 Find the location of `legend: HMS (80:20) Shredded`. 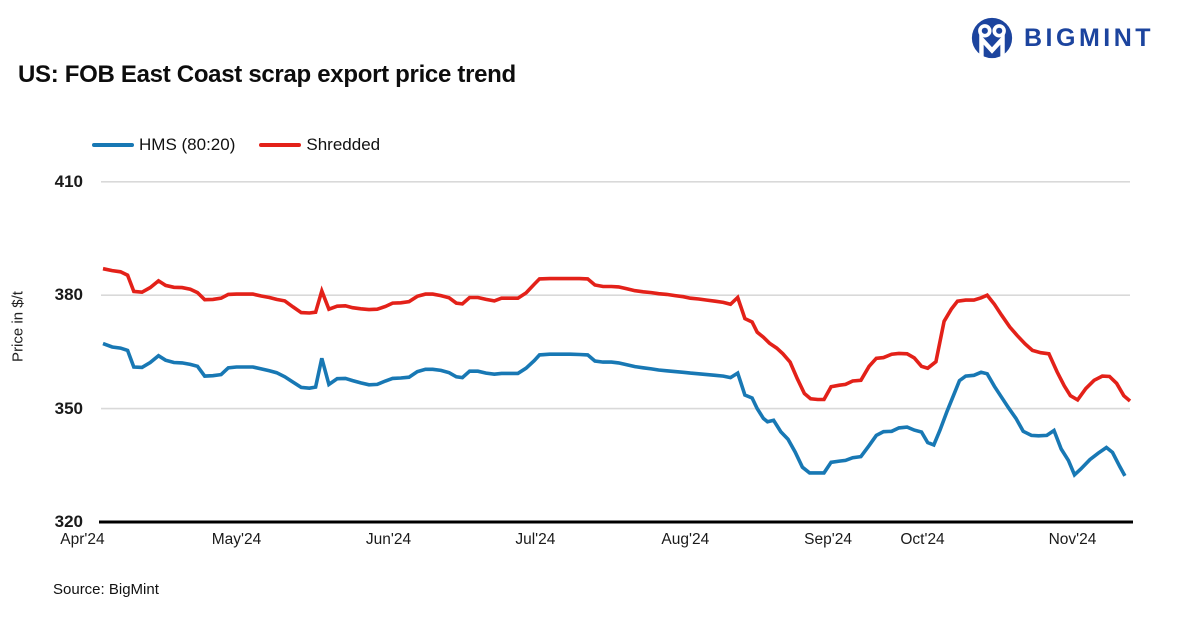

legend: HMS (80:20) Shredded is located at coordinates (236, 145).